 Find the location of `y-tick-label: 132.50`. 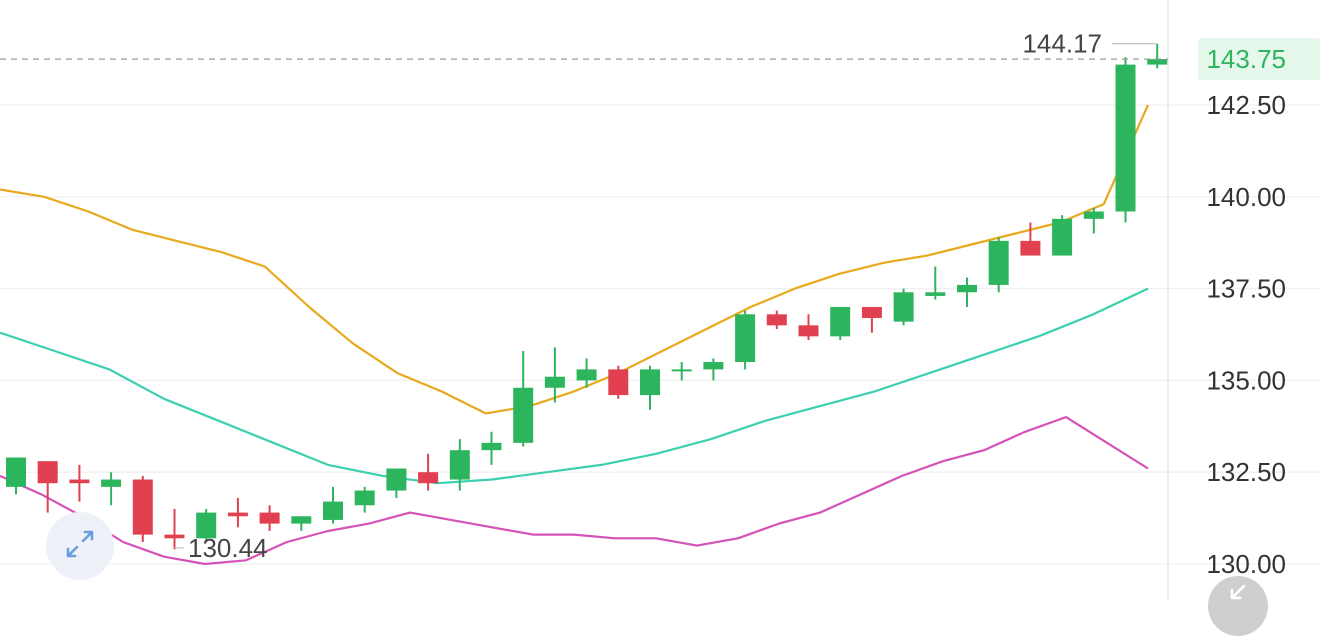

y-tick-label: 132.50 is located at coordinates (1246, 472).